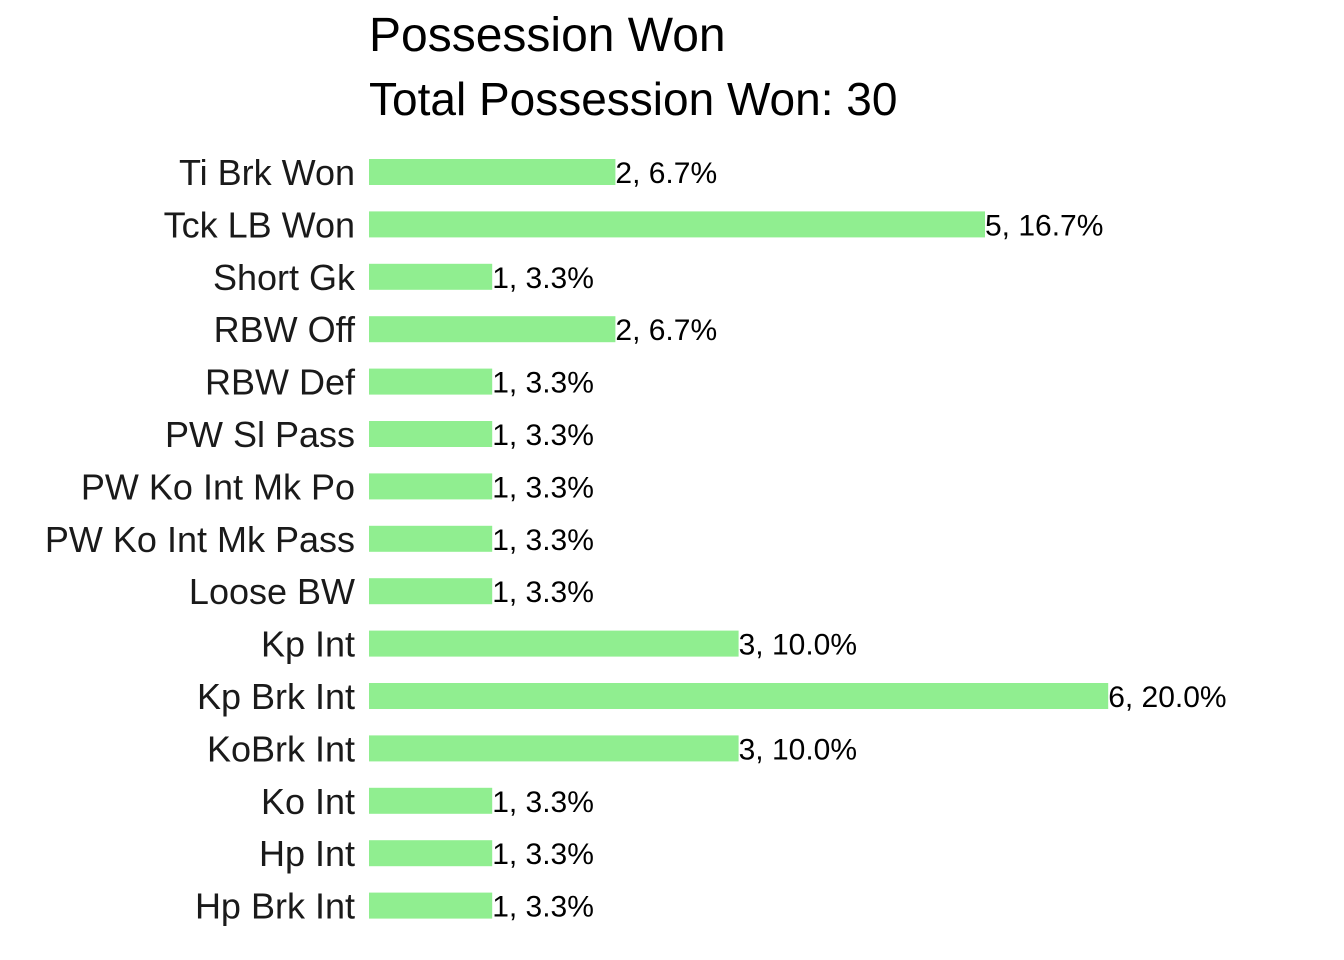  What do you see at coordinates (308, 801) in the screenshot?
I see `category-label: Ko Int` at bounding box center [308, 801].